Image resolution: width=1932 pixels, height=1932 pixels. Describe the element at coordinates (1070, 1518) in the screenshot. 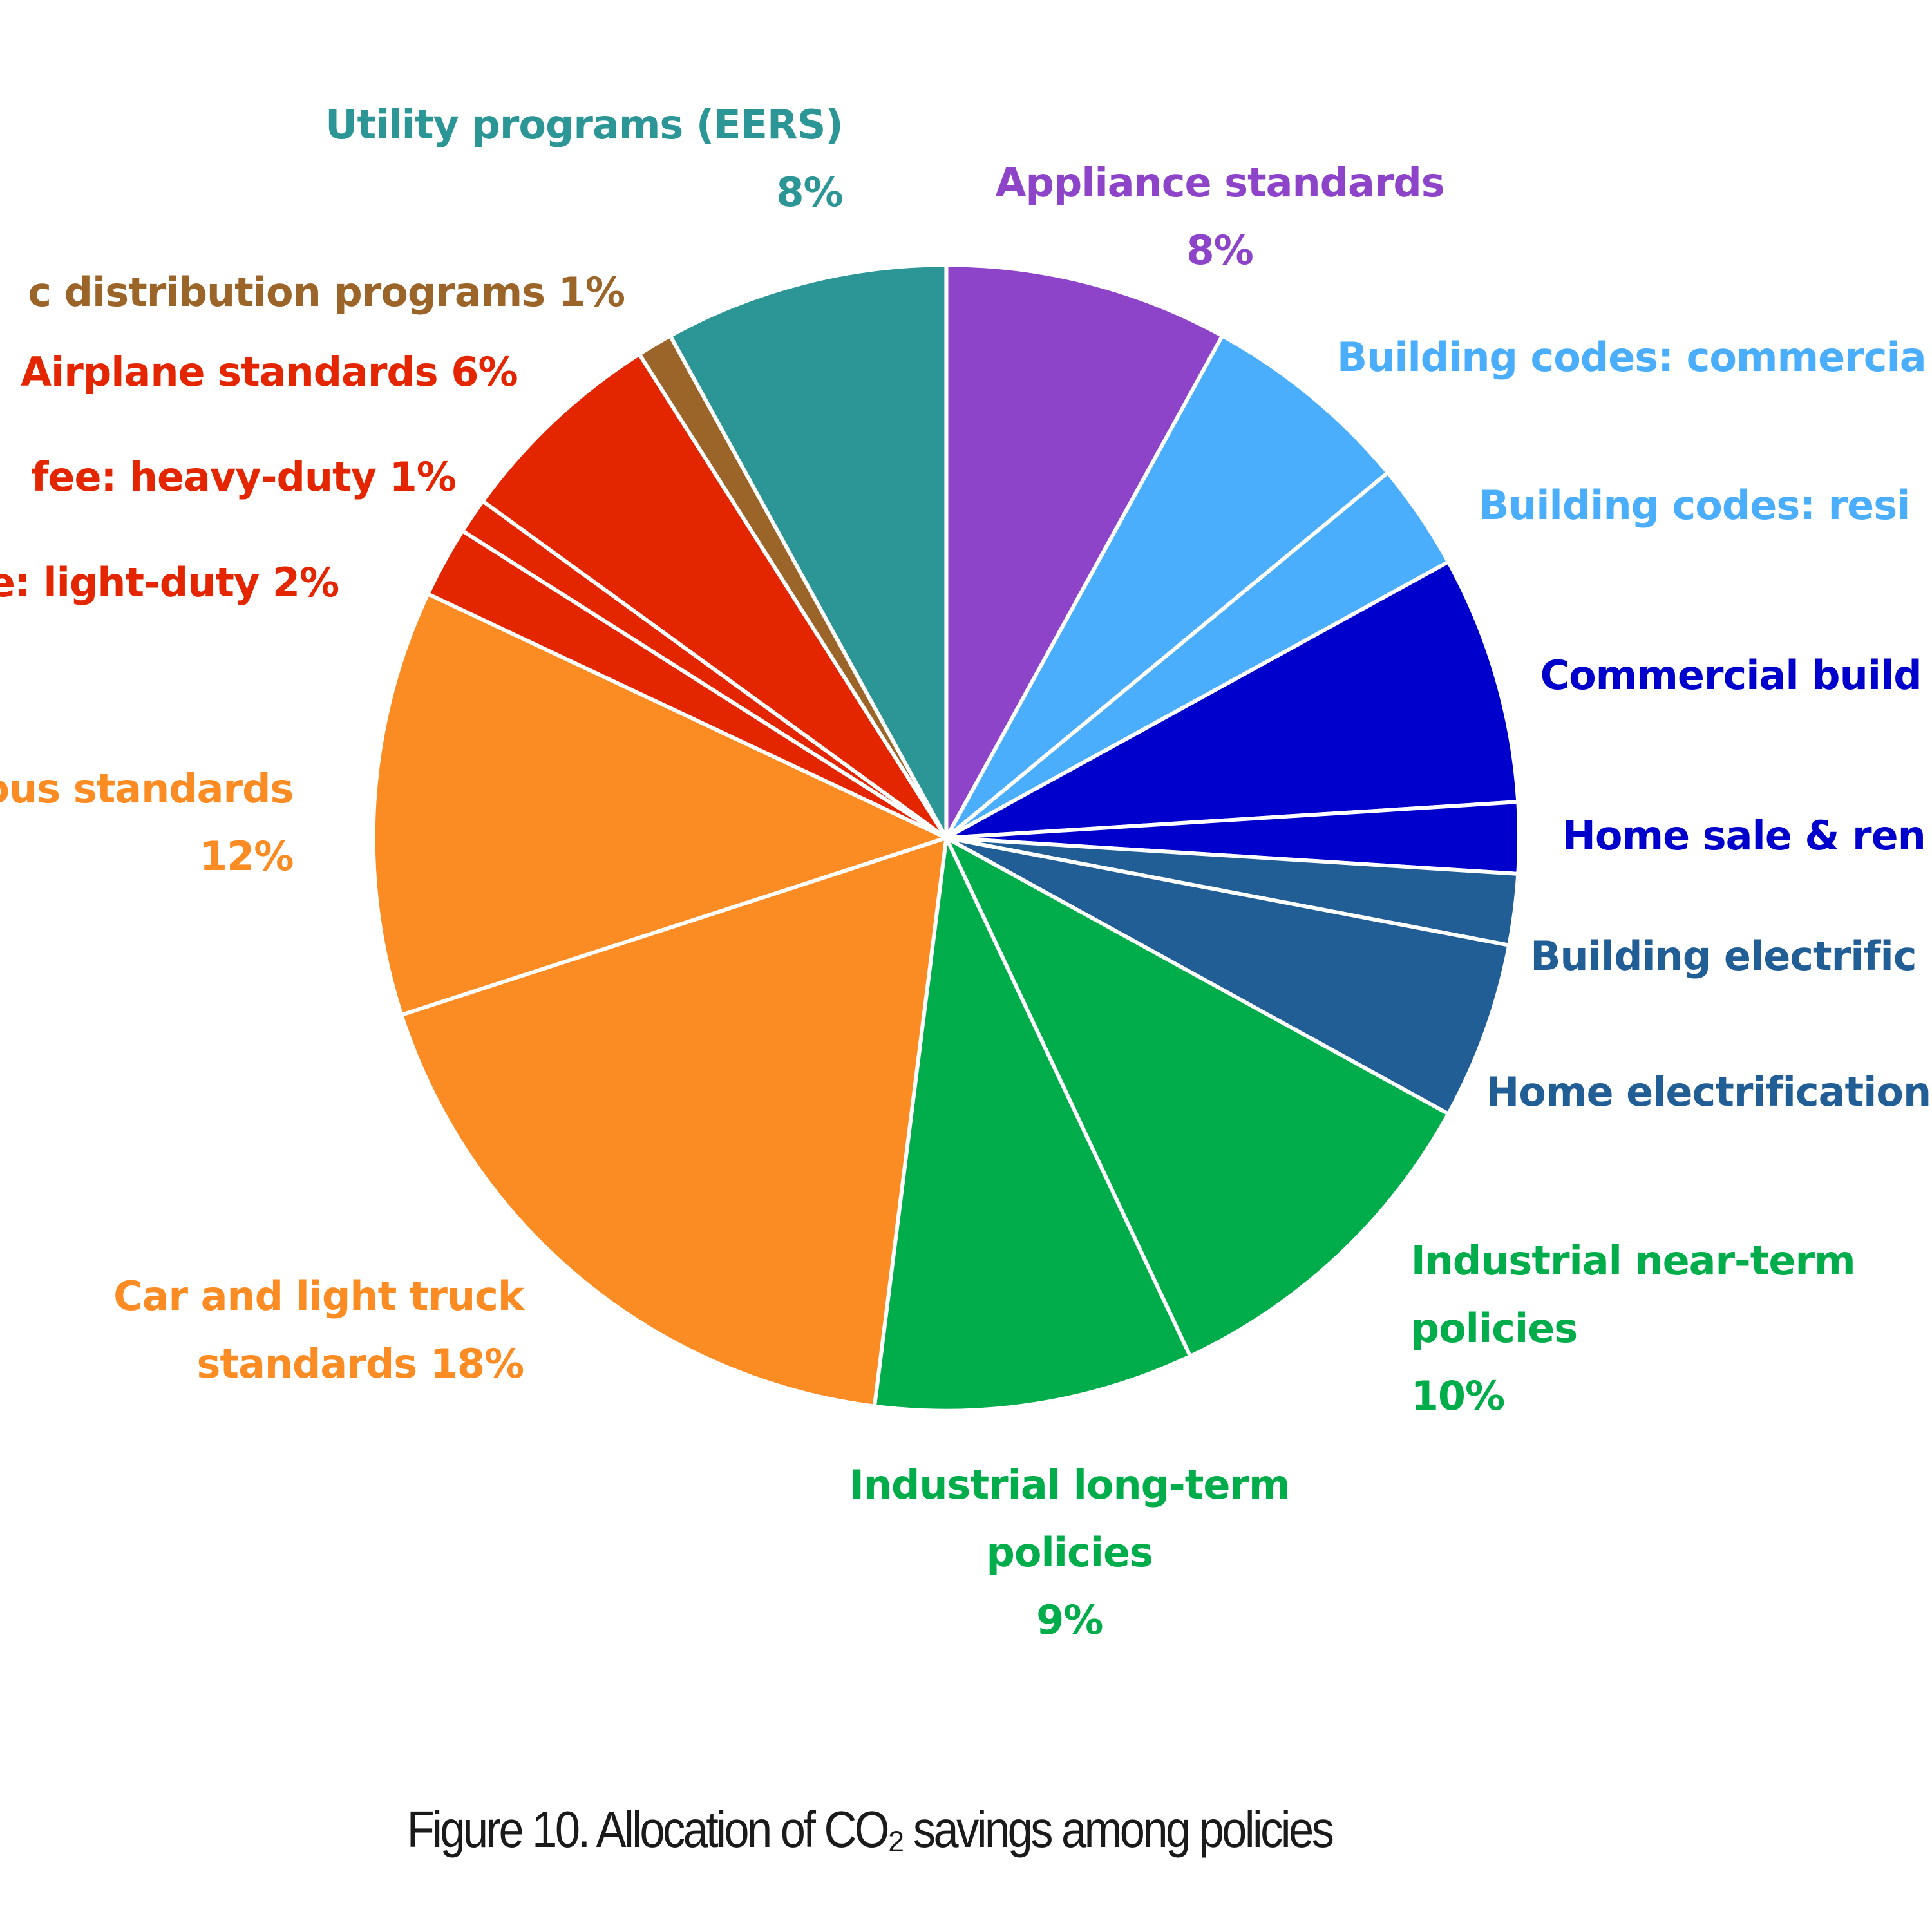

I see `category-label: Industrial long-term policies` at that location.